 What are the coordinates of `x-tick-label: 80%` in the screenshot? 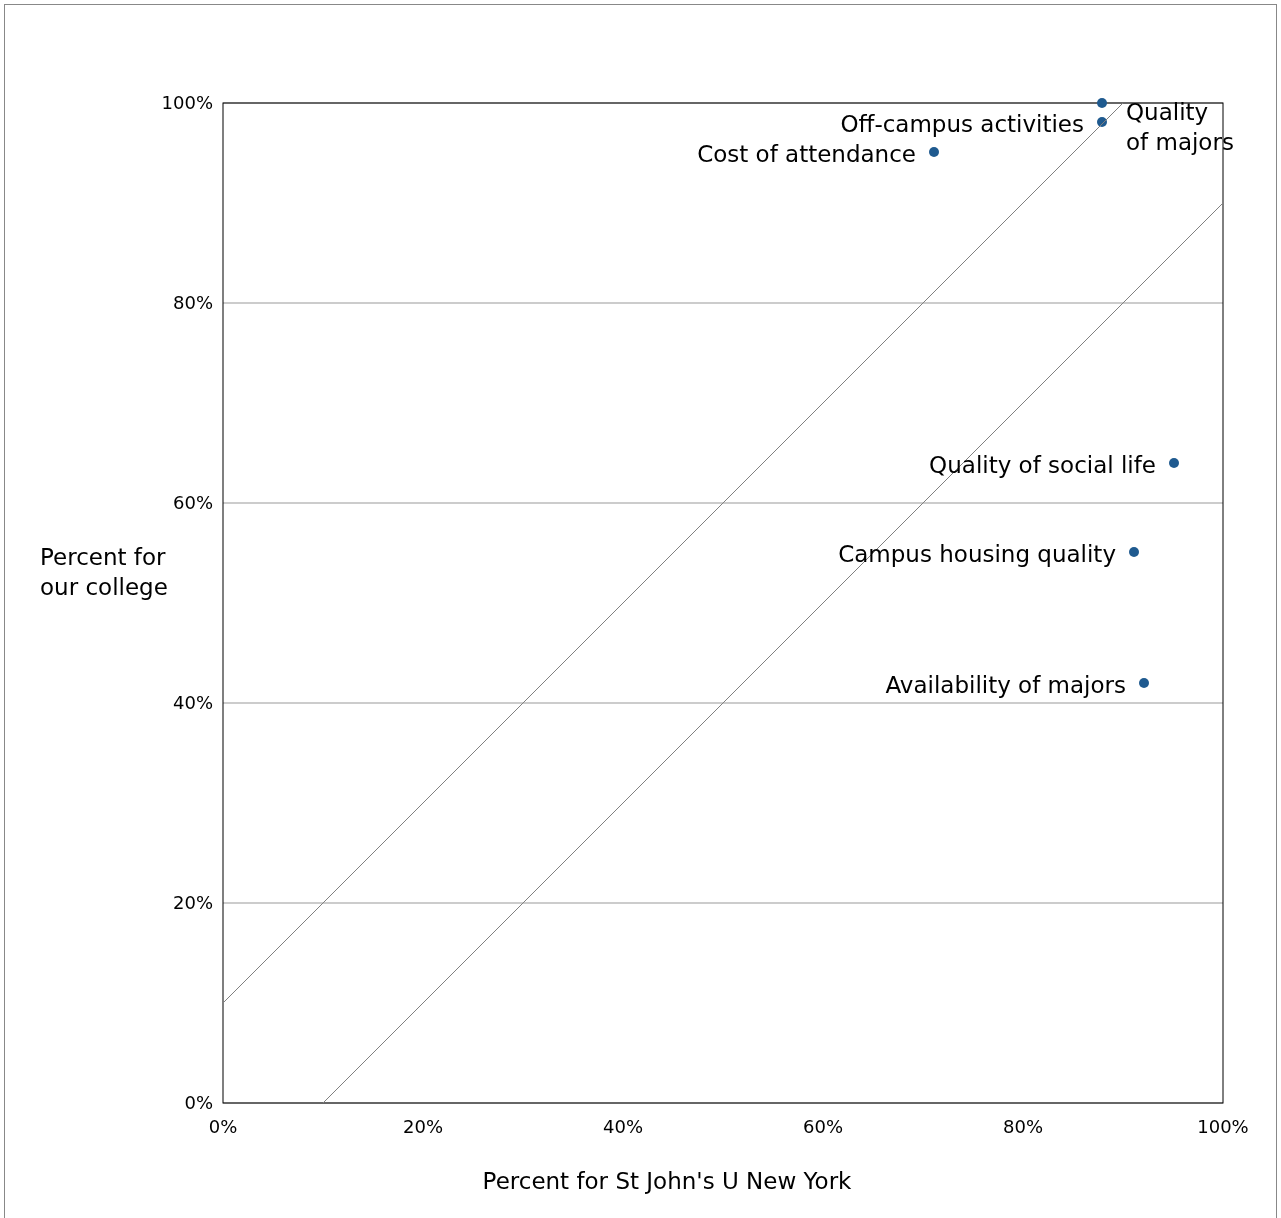 It's located at (1023, 1126).